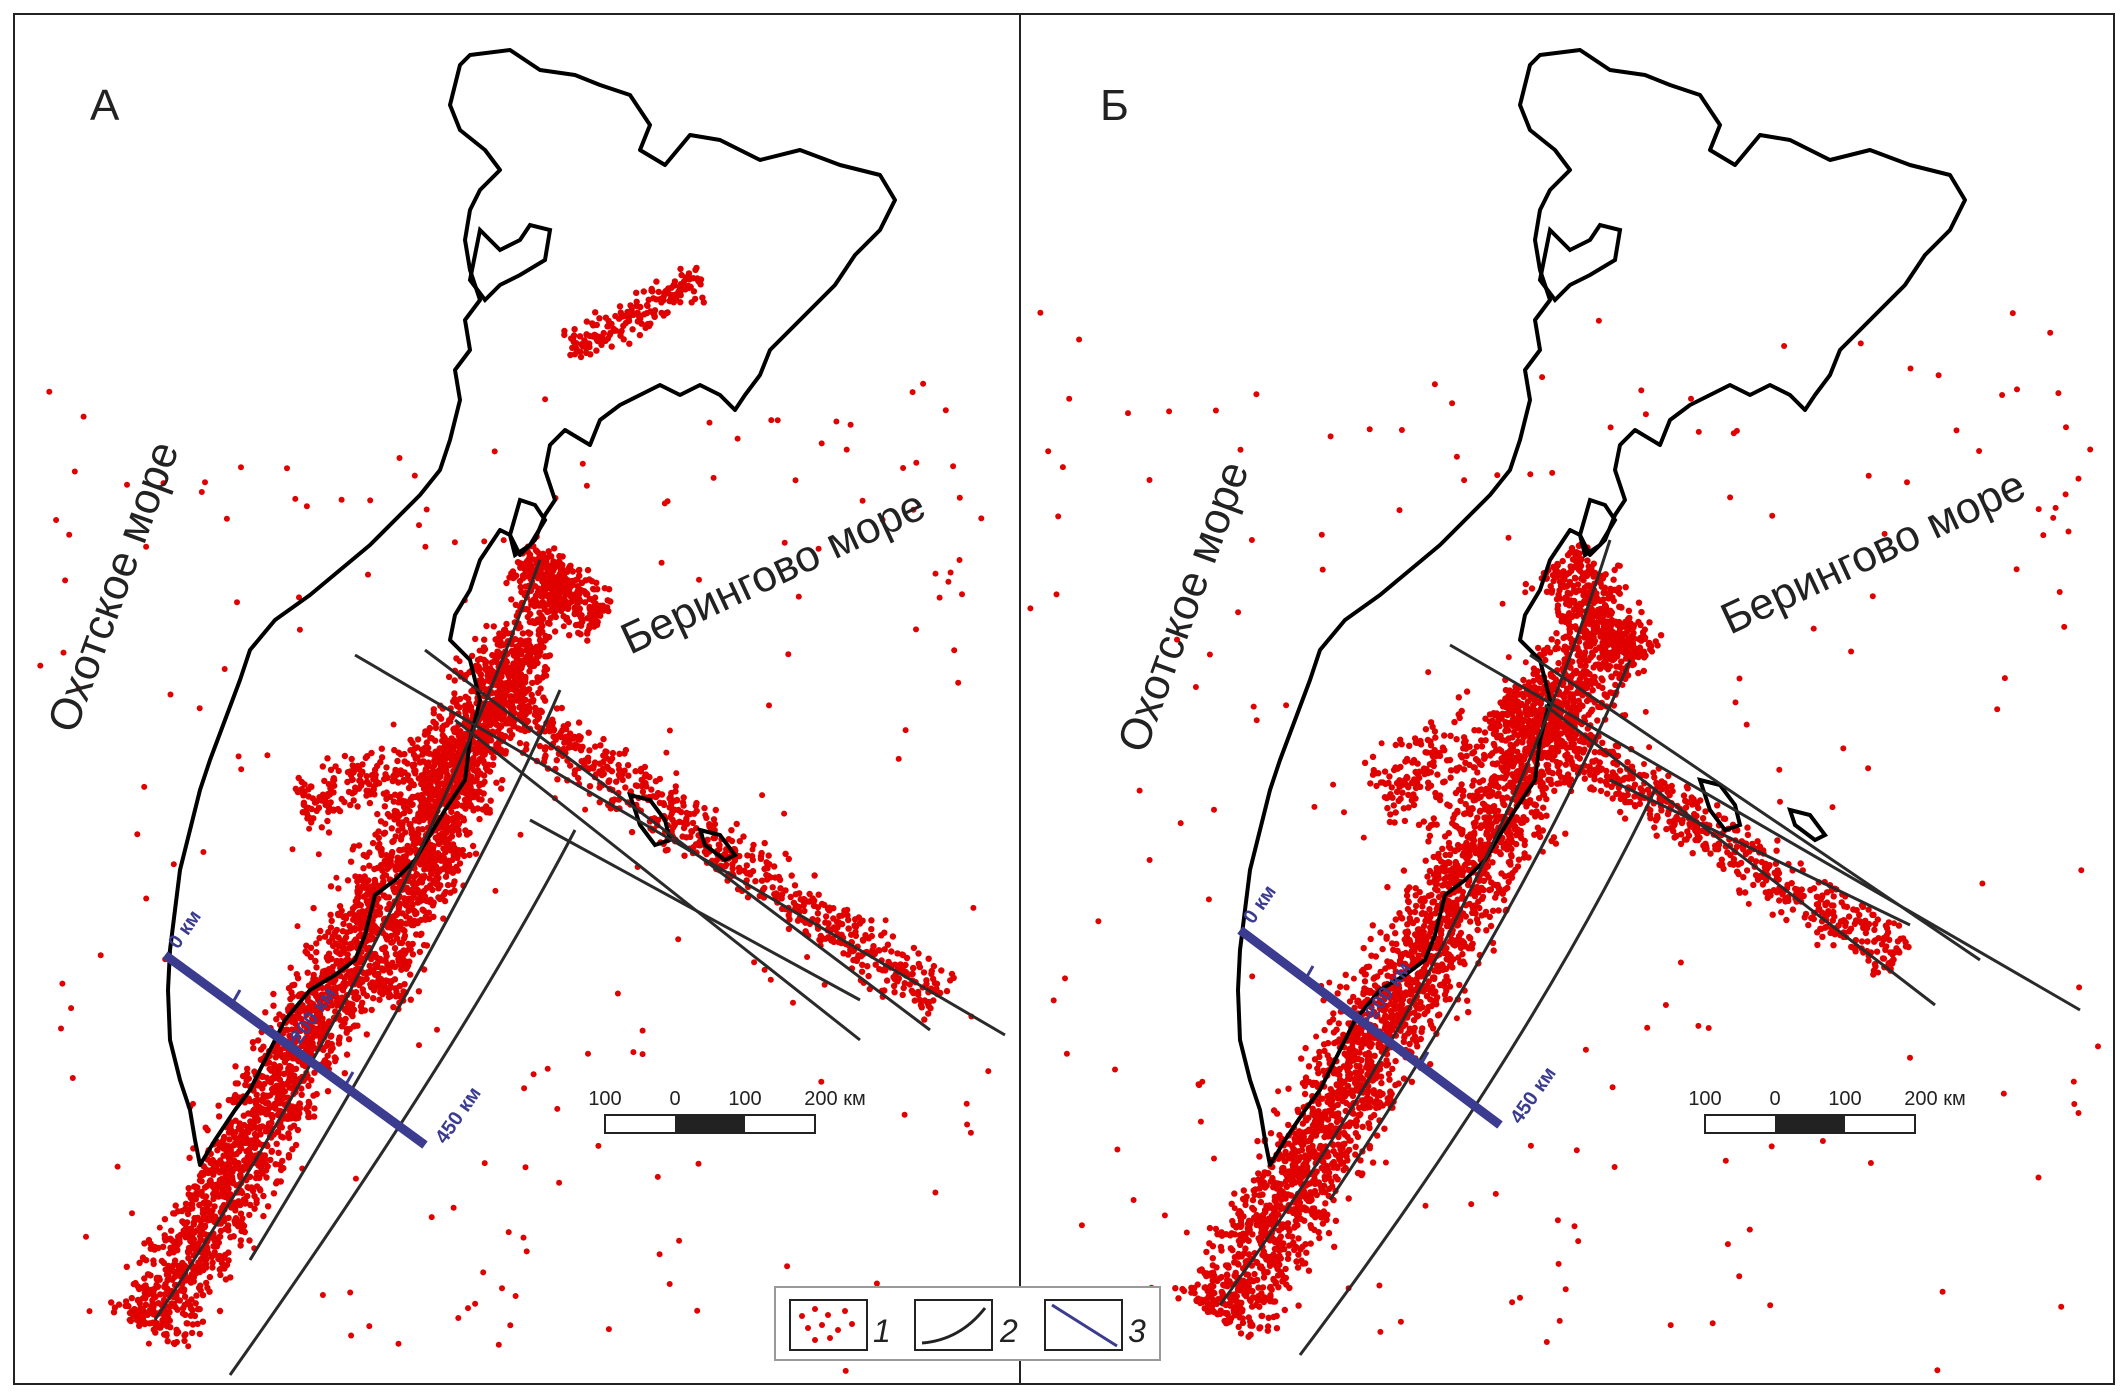 This screenshot has width=2126, height=1395. Describe the element at coordinates (458, 1115) in the screenshot. I see `panel-a-profile-end-label: 450 км` at that location.